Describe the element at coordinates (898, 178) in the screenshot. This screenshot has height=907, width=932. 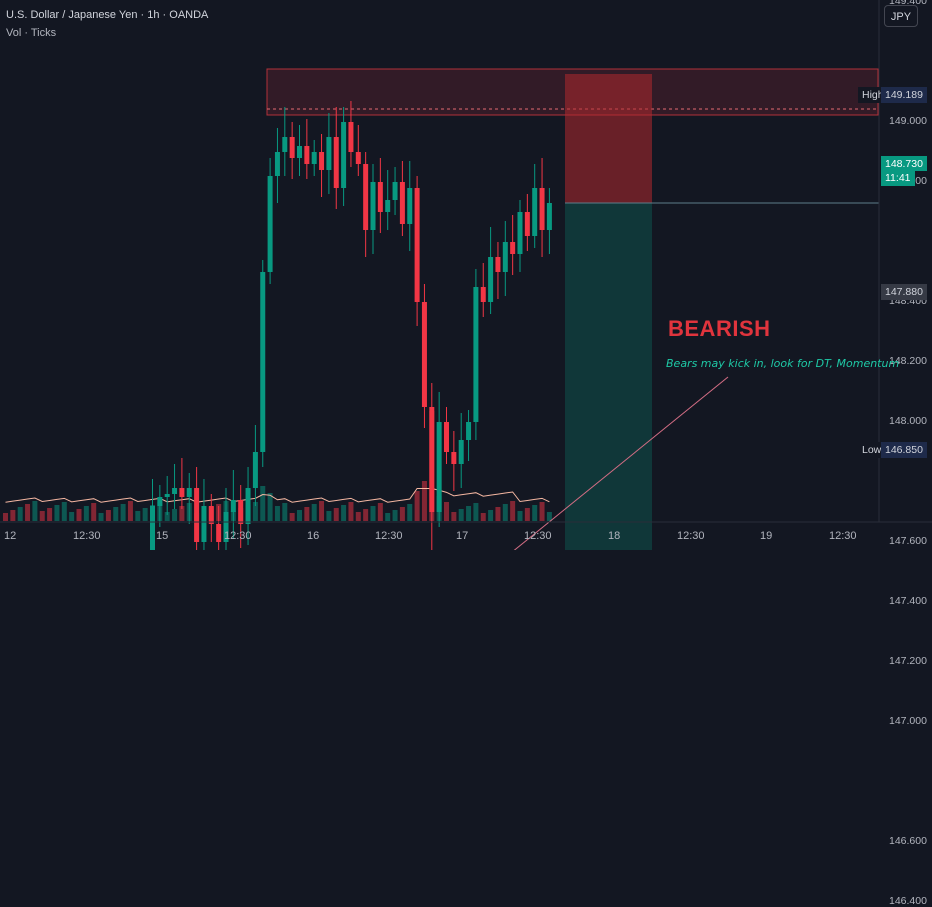
I see `candle-countdown: 11:41` at that location.